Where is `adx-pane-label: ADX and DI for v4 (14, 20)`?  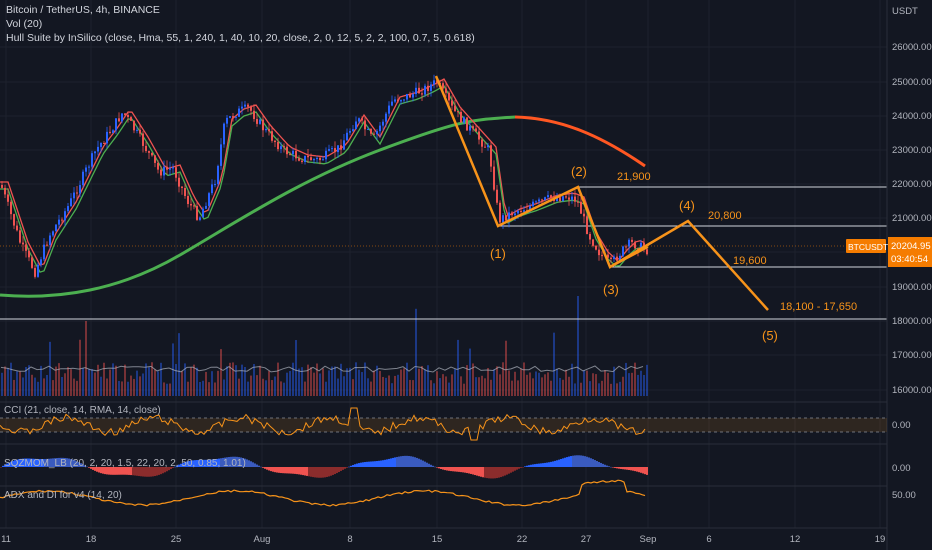 adx-pane-label: ADX and DI for v4 (14, 20) is located at coordinates (63, 495).